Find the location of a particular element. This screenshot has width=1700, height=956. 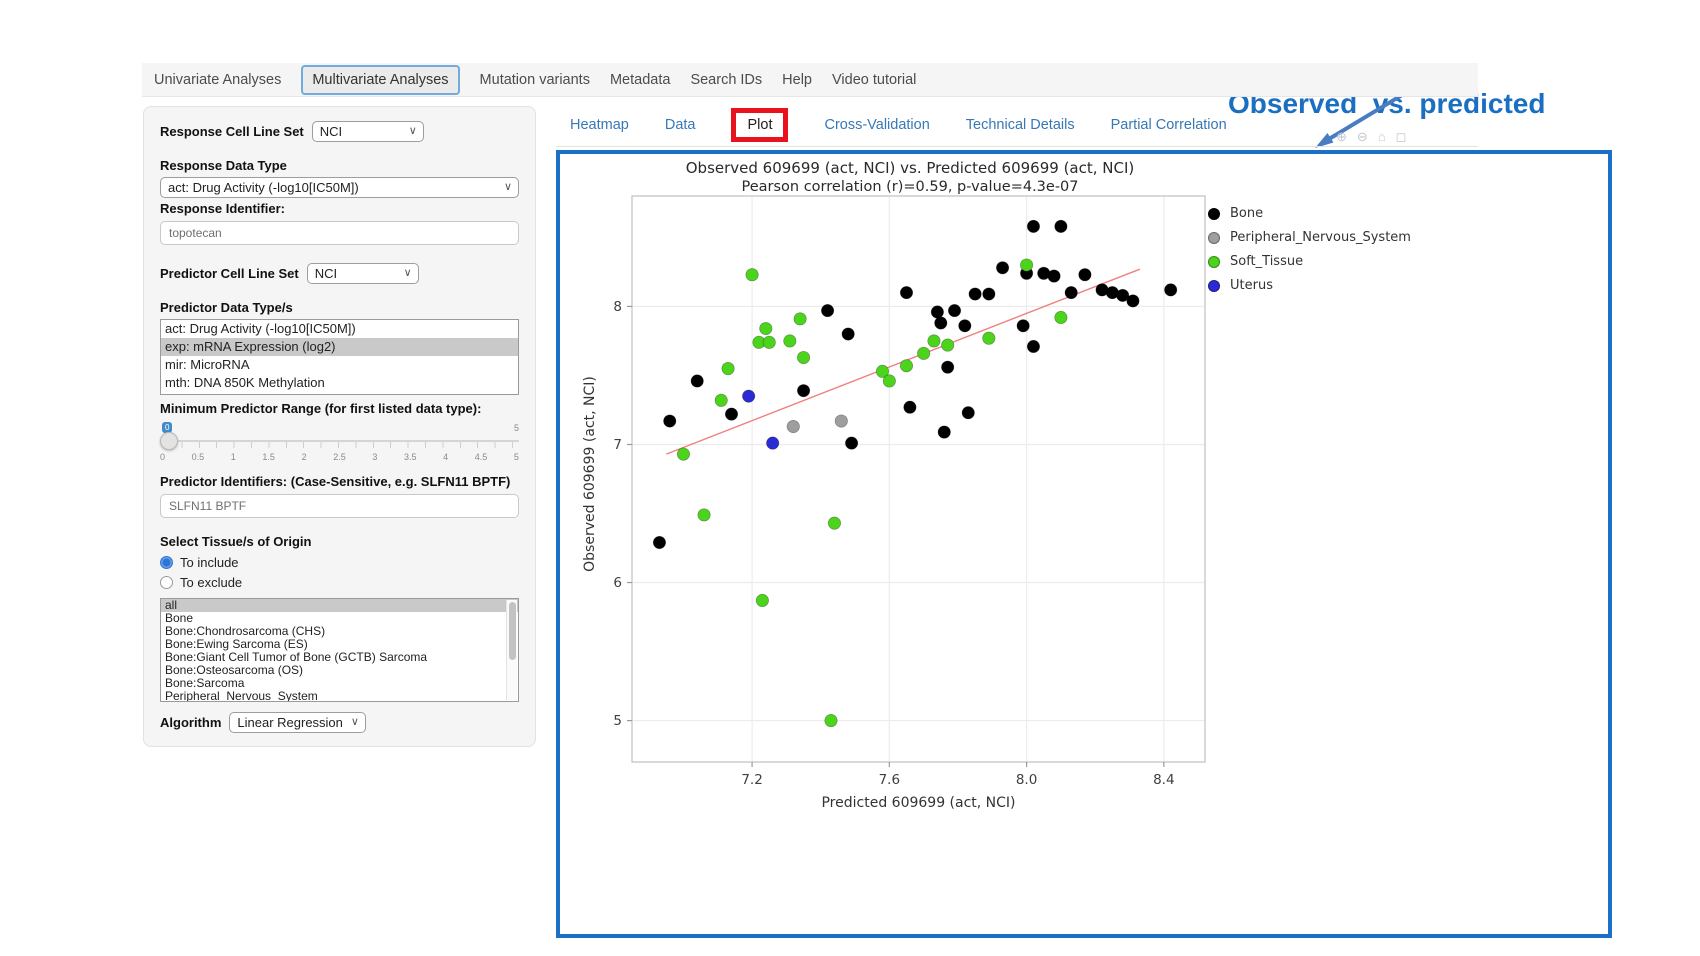

nav-tab-univariate-analyses: Univariate Analyses is located at coordinates (218, 79).